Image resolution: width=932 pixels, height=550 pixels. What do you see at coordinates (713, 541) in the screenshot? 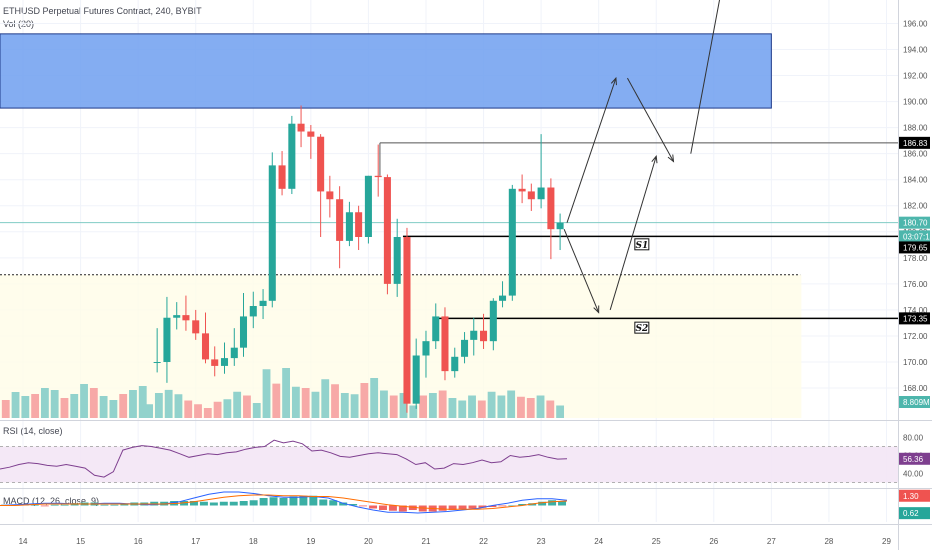
I see `x-tick-label: 26` at bounding box center [713, 541].